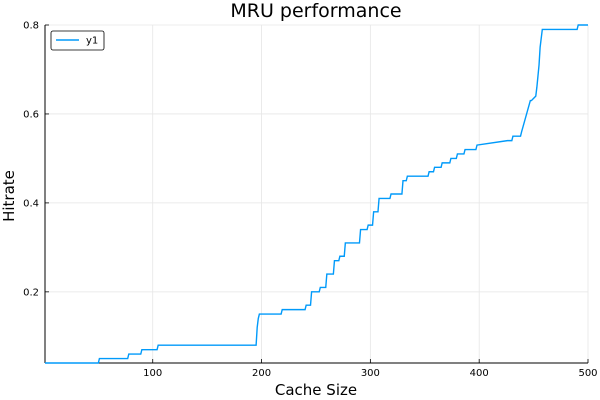  Describe the element at coordinates (261, 373) in the screenshot. I see `x-tick-label: 200` at that location.